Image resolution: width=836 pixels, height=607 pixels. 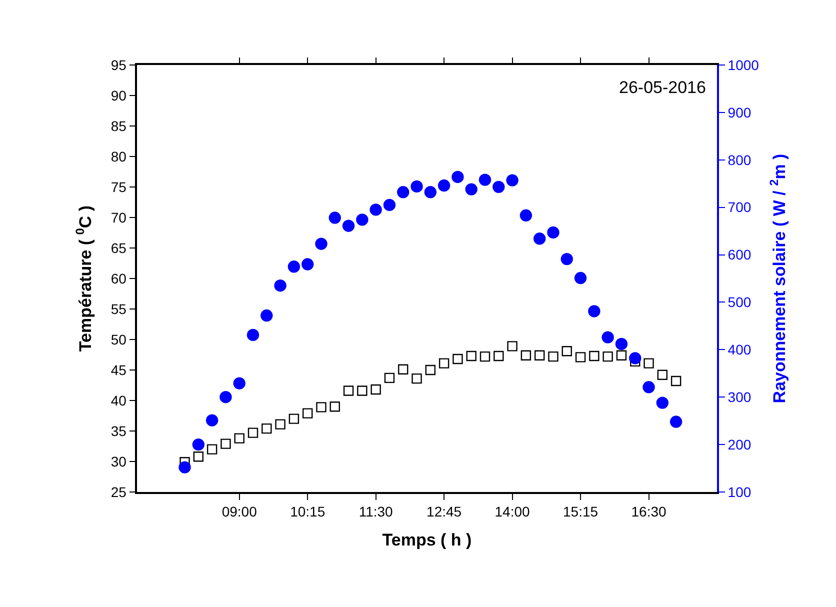 I want to click on y-tick-label: 35, so click(x=118, y=430).